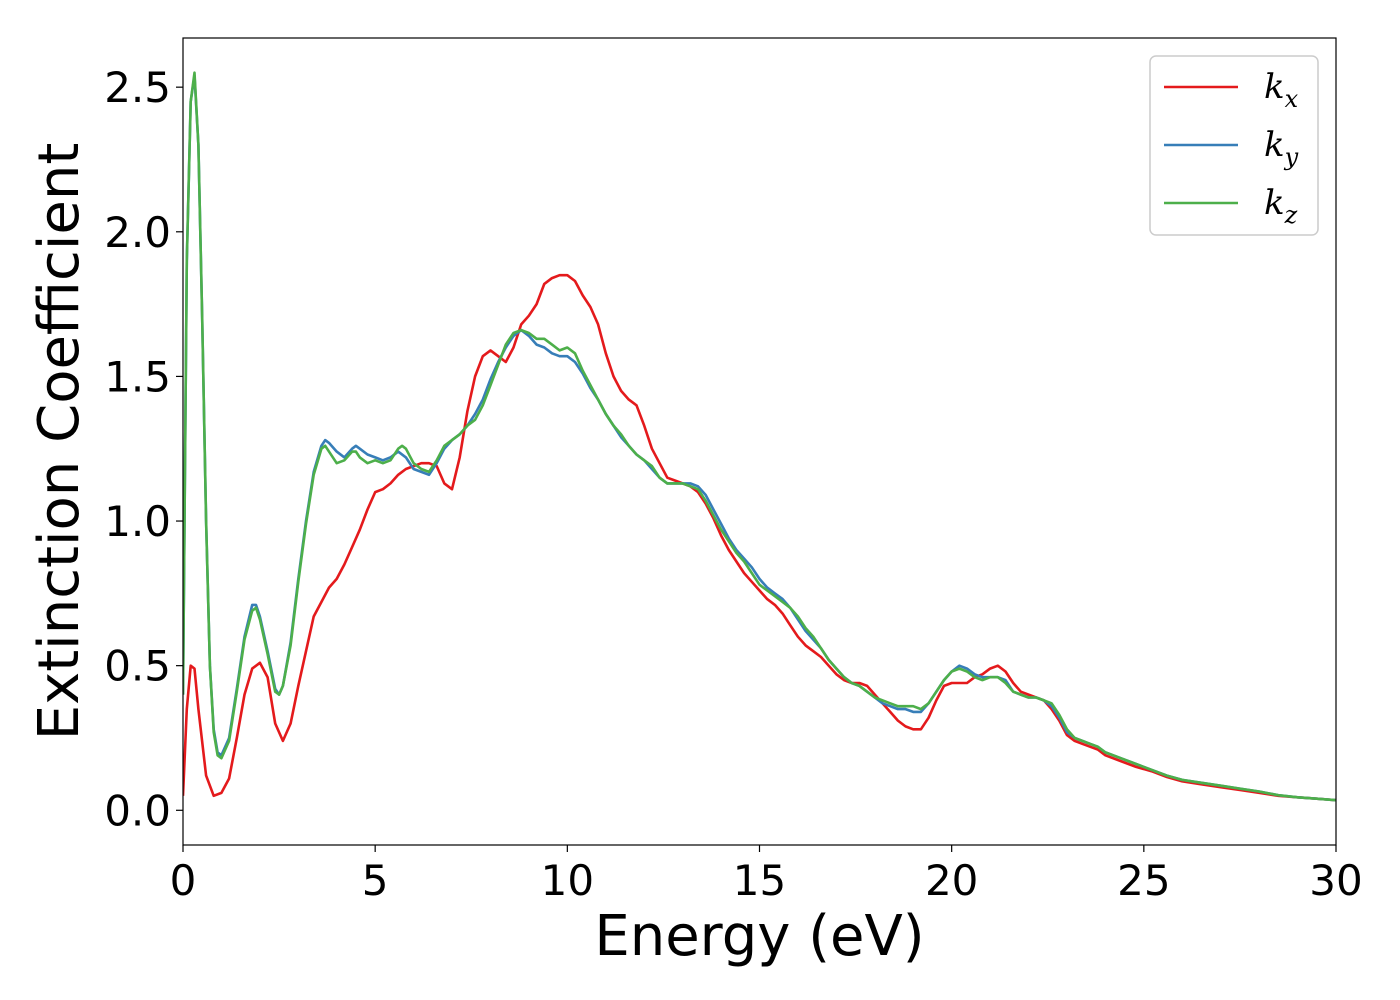  What do you see at coordinates (1231, 206) in the screenshot?
I see `legend-item-k-z: kz` at bounding box center [1231, 206].